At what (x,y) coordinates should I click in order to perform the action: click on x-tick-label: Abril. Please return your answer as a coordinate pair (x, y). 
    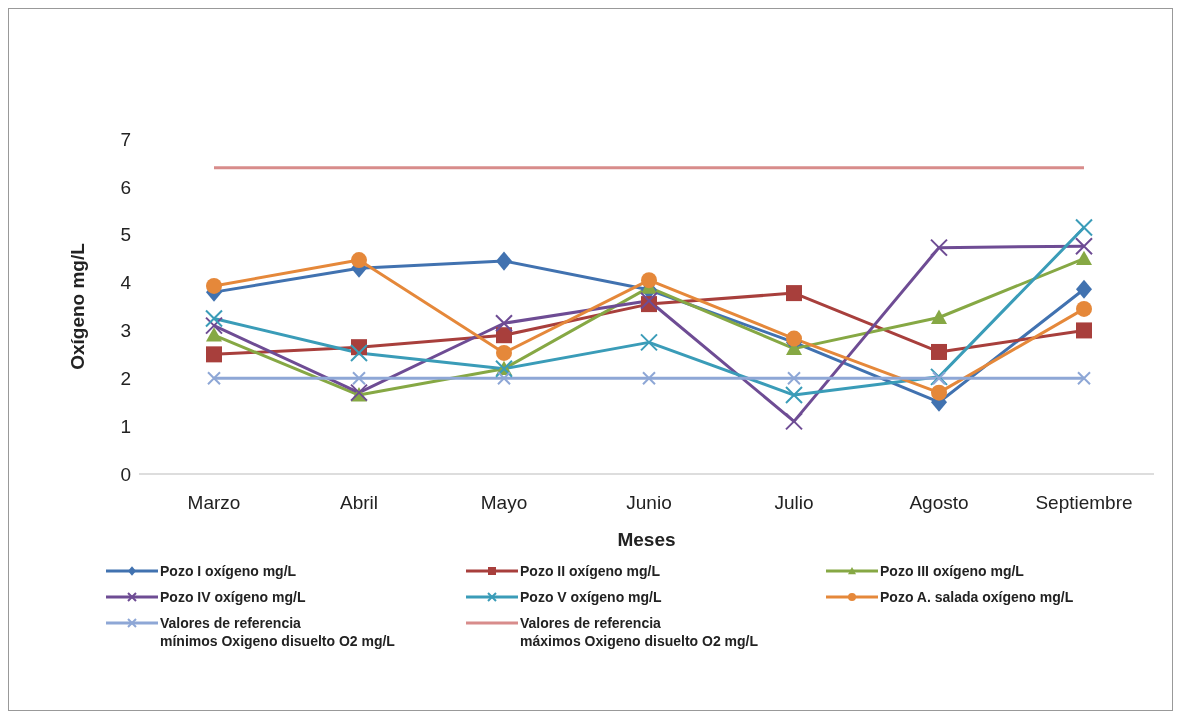
    Looking at the image, I should click on (359, 503).